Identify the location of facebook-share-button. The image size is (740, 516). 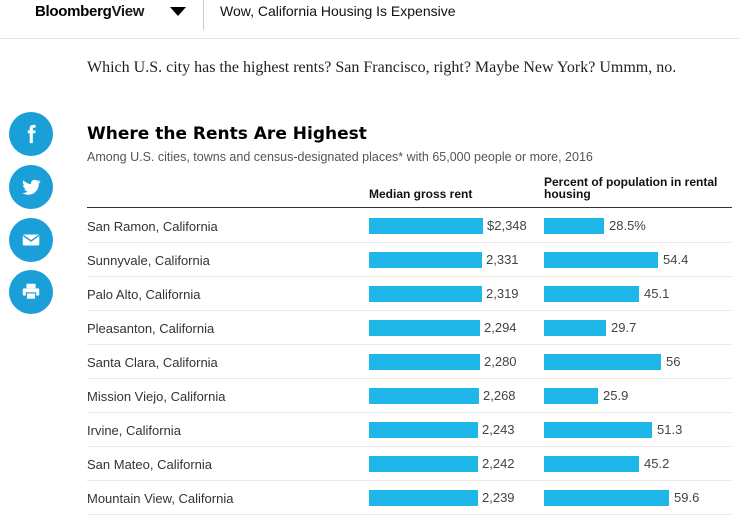
(31, 134).